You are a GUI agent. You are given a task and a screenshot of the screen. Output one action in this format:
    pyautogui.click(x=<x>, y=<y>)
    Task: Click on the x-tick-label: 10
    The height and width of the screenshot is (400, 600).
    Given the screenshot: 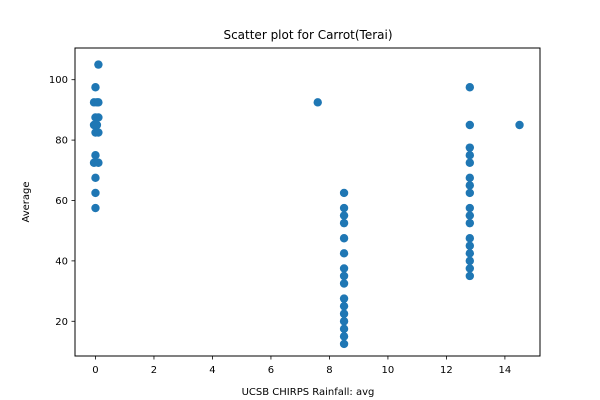 What is the action you would take?
    pyautogui.click(x=388, y=370)
    